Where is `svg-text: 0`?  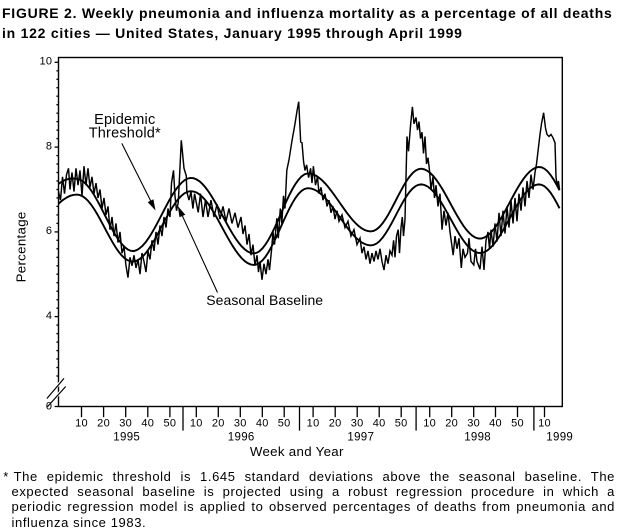
svg-text: 0 is located at coordinates (49, 407).